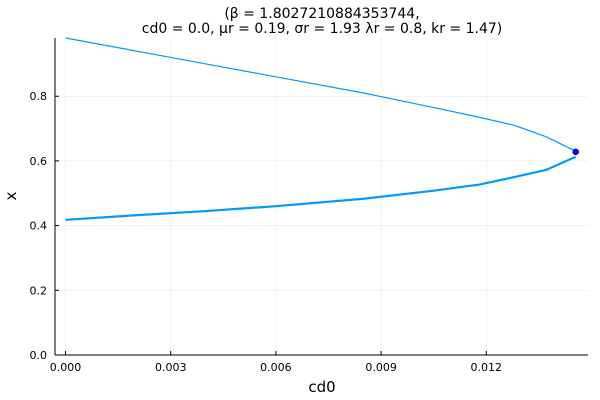  What do you see at coordinates (276, 367) in the screenshot?
I see `x-tick-label-2: 0.006` at bounding box center [276, 367].